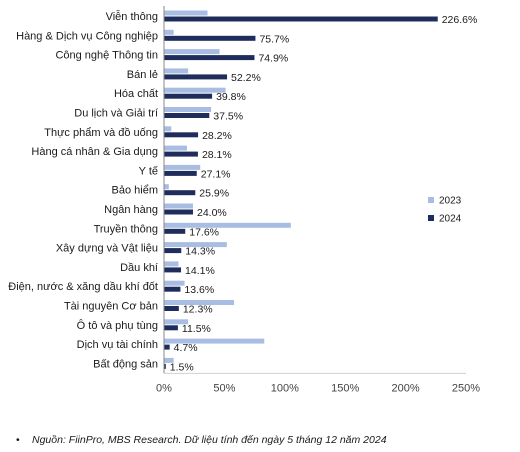 The height and width of the screenshot is (452, 520). Describe the element at coordinates (186, 348) in the screenshot. I see `data-label: 4.7%` at that location.